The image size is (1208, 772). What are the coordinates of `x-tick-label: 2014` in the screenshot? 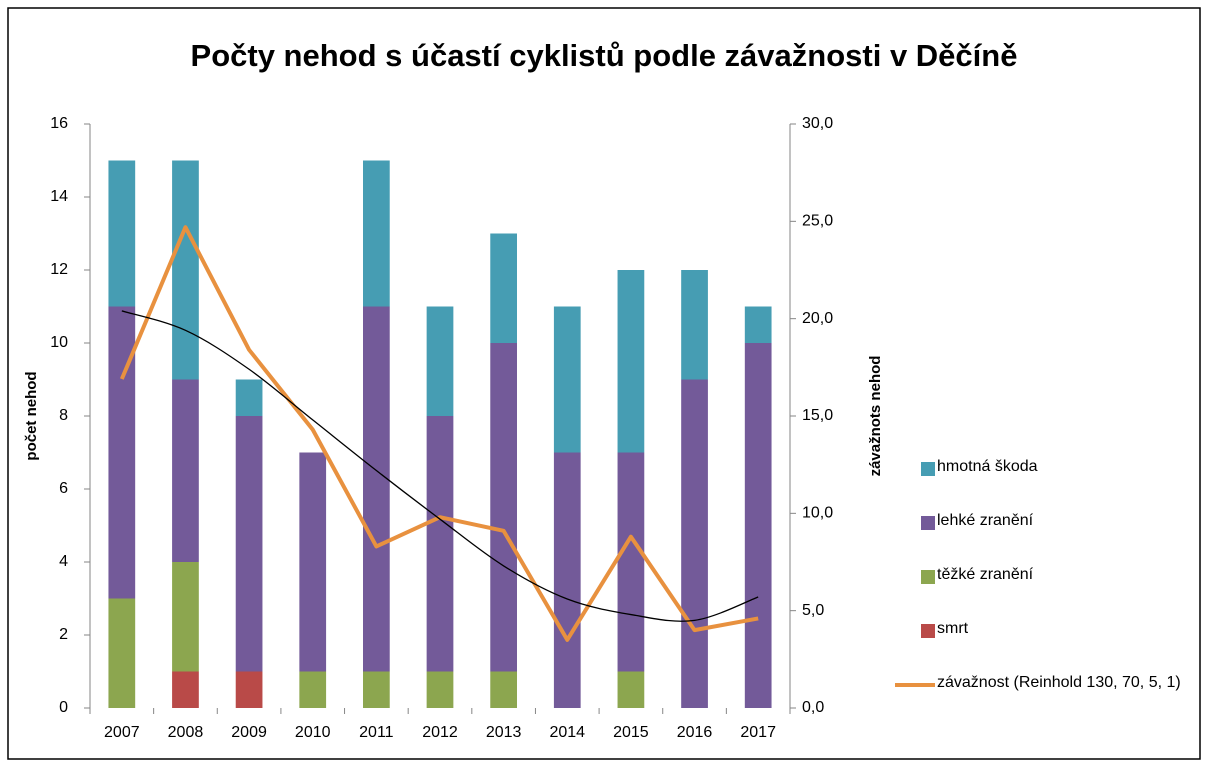 It's located at (567, 732).